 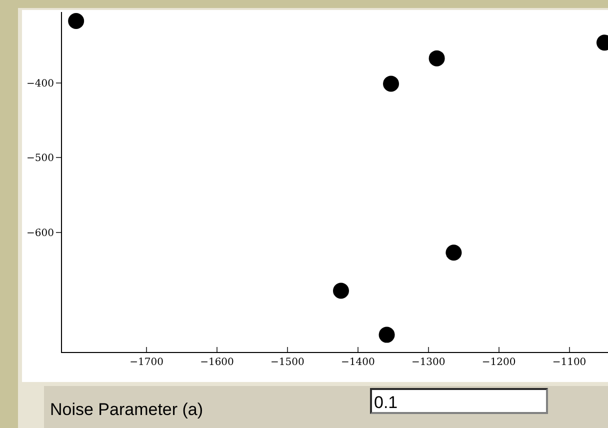 What do you see at coordinates (459, 401) in the screenshot?
I see `text-field: 0.1` at bounding box center [459, 401].